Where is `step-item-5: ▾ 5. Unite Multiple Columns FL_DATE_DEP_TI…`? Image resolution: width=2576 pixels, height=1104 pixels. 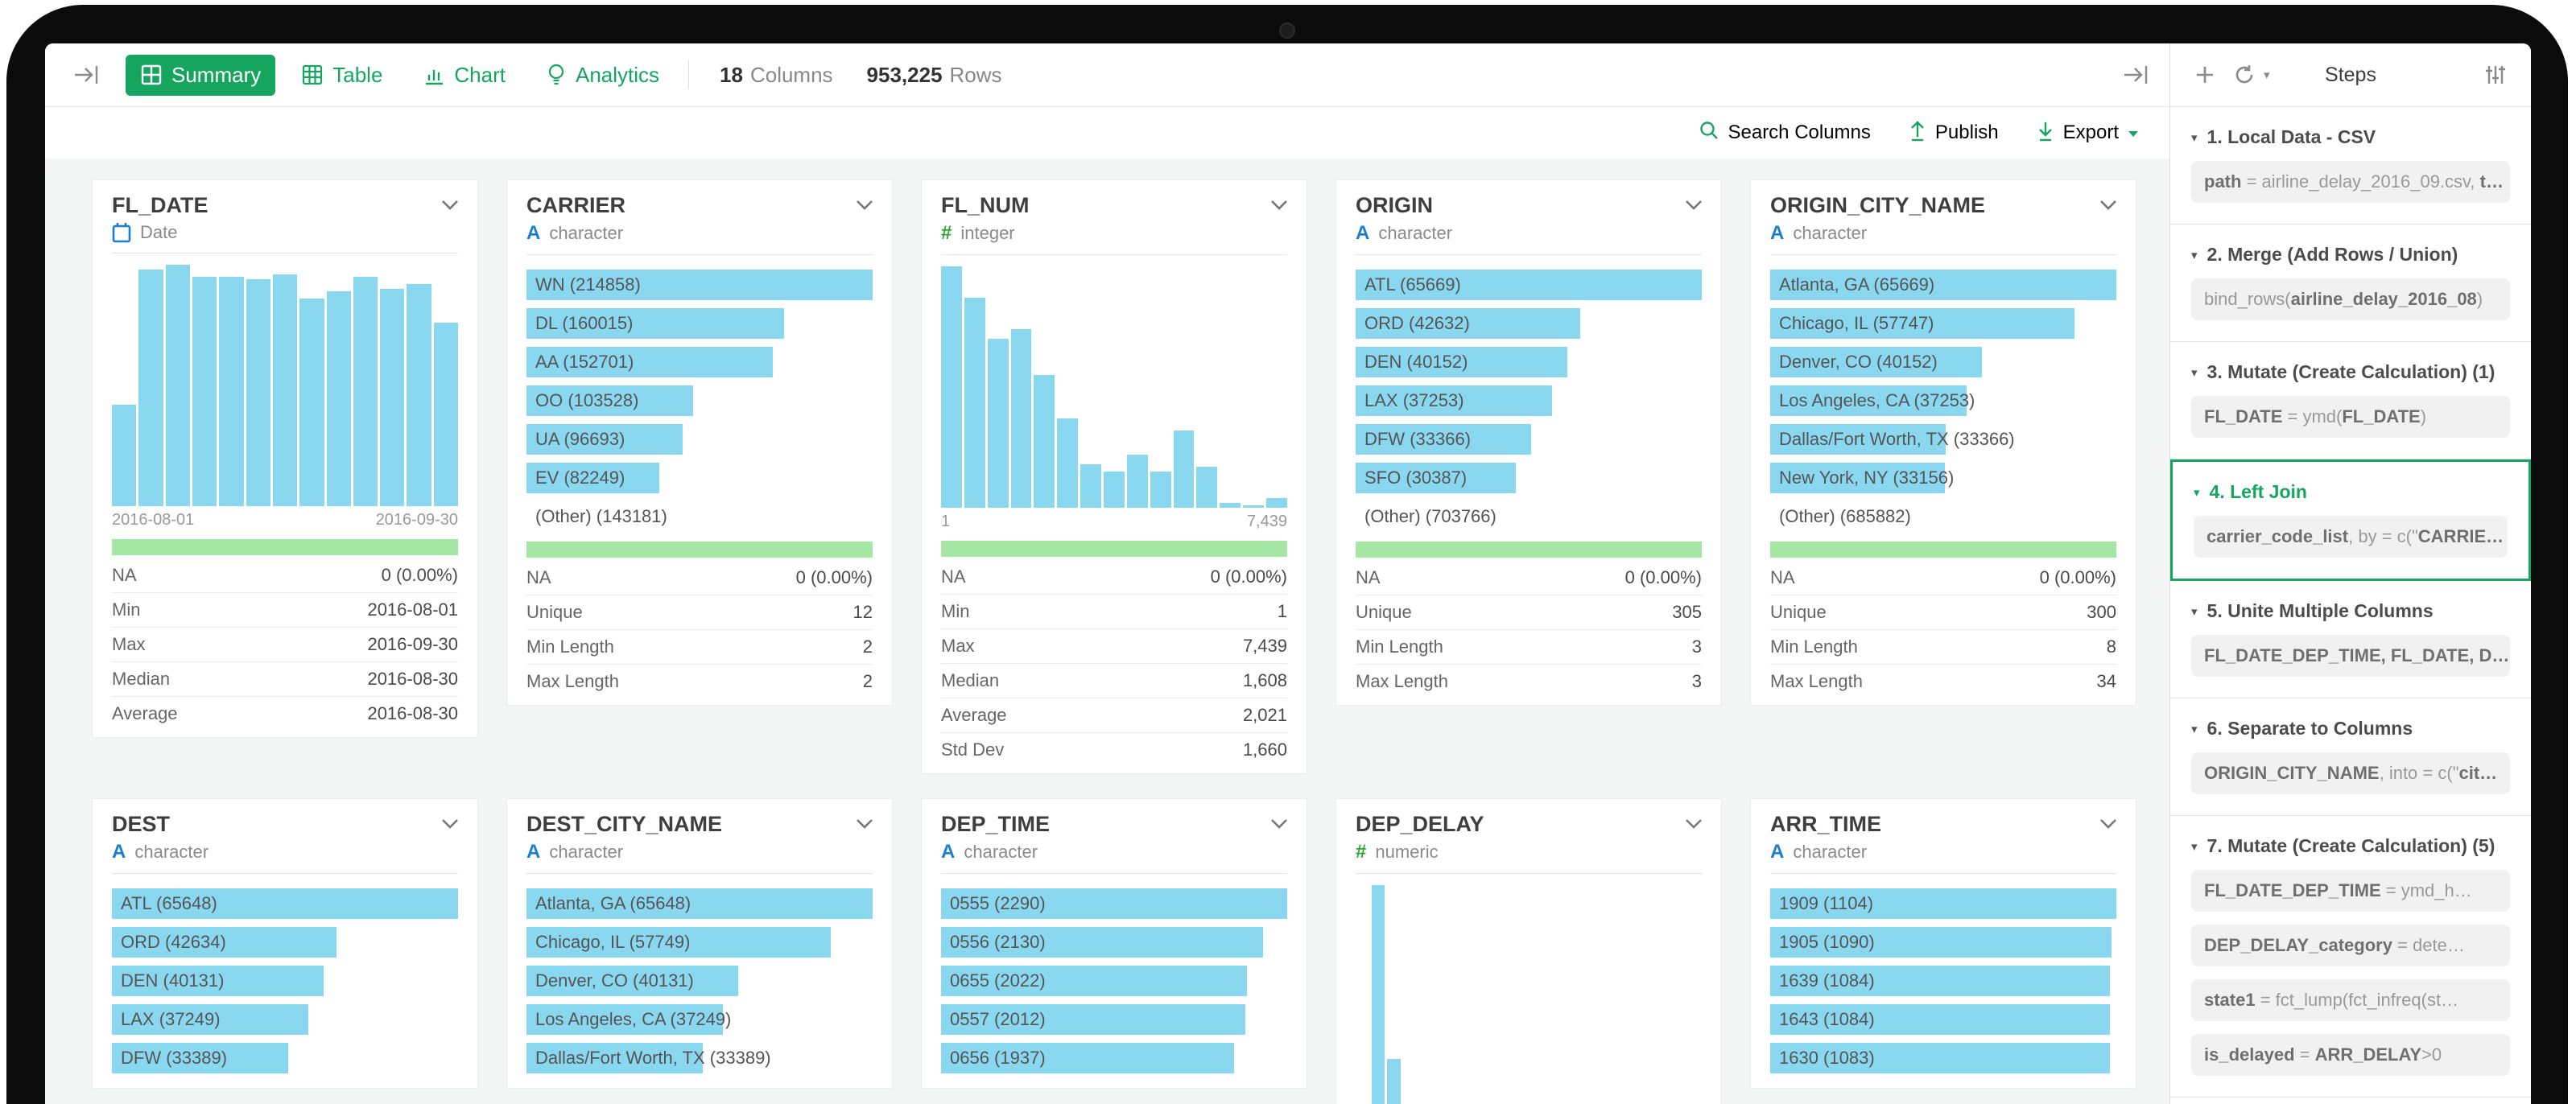 step-item-5: ▾ 5. Unite Multiple Columns FL_DATE_DEP_TI… is located at coordinates (2350, 639).